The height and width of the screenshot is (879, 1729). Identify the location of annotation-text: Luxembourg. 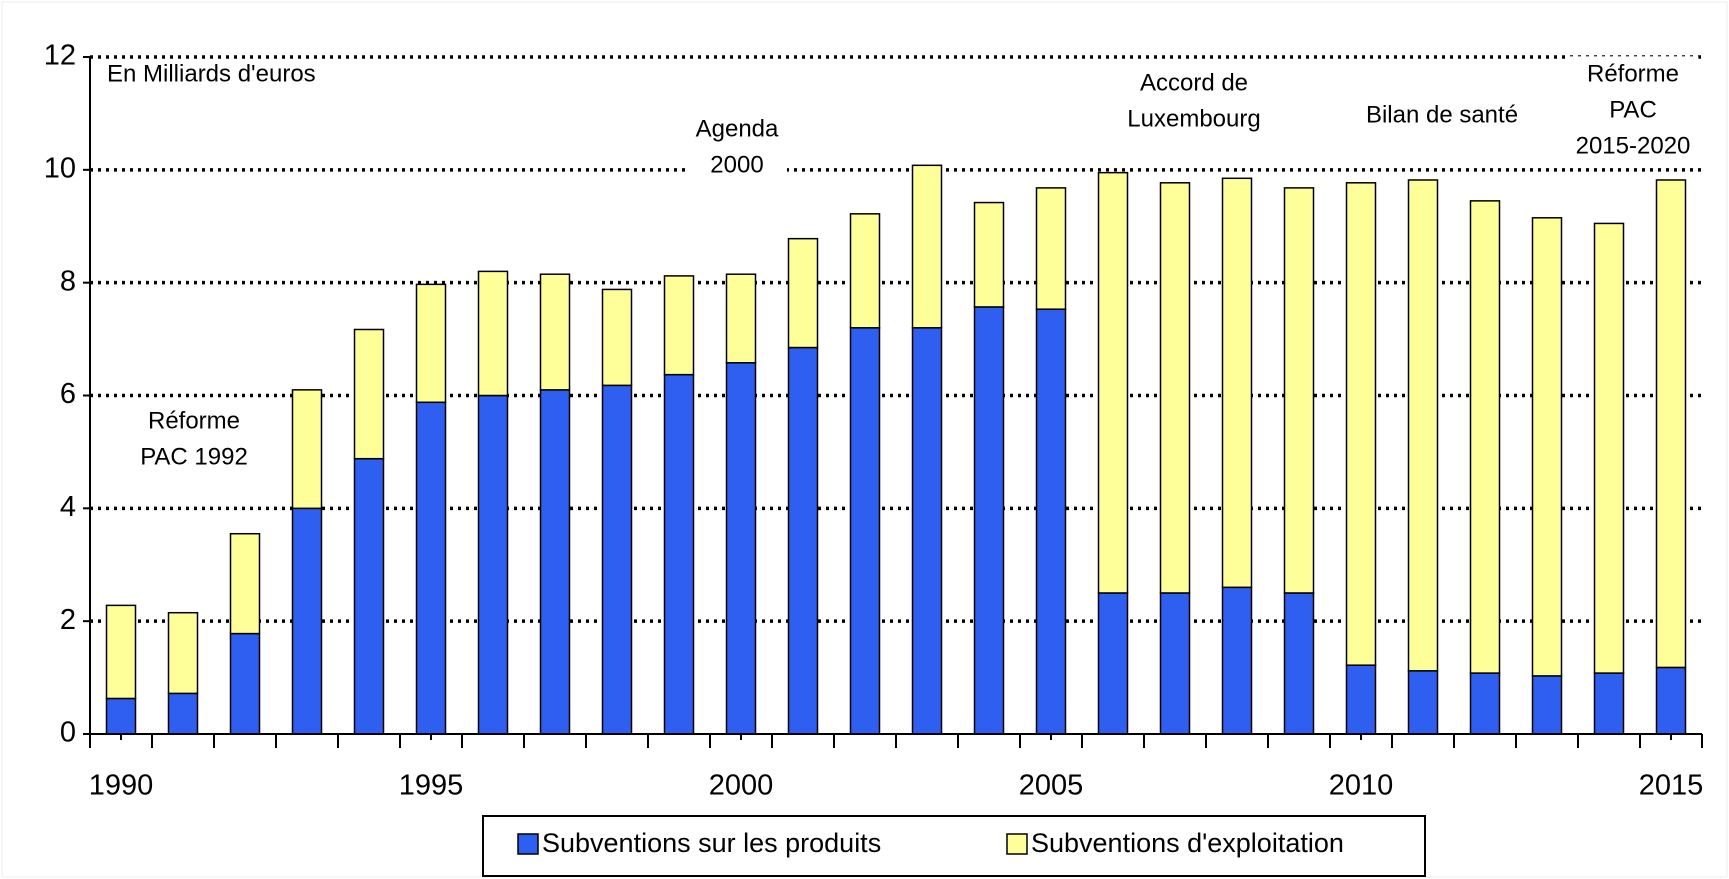
(1193, 118).